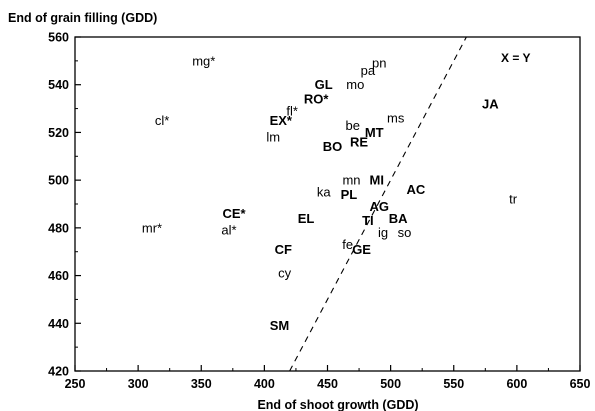 The height and width of the screenshot is (411, 595). What do you see at coordinates (264, 384) in the screenshot?
I see `x-tick-label: 400` at bounding box center [264, 384].